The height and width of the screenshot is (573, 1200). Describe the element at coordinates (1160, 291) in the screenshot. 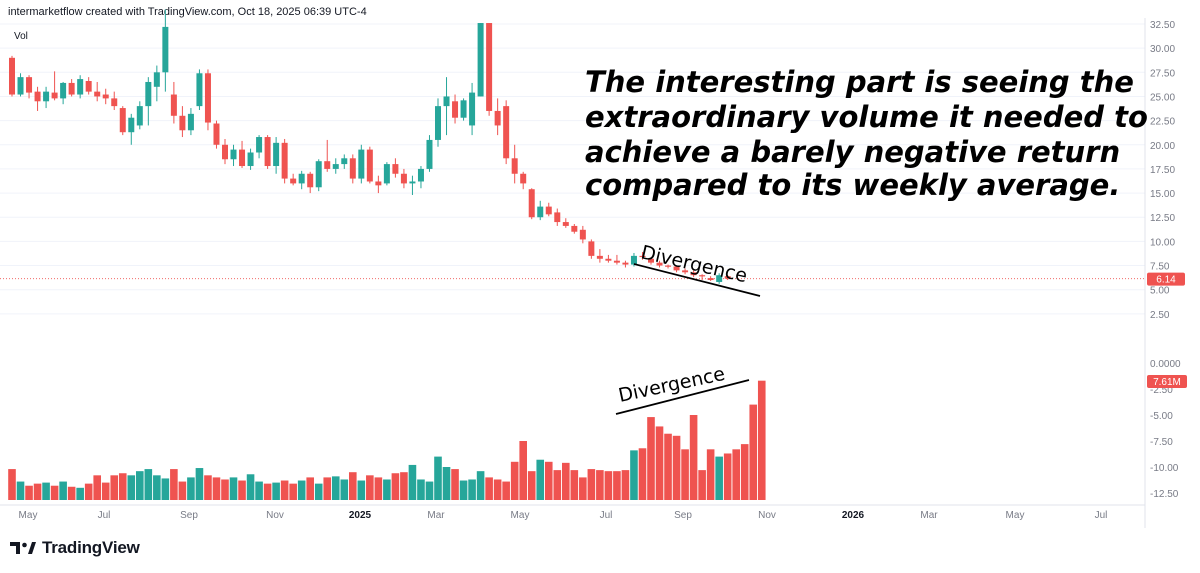

I see `price-tick-label: 5.00` at that location.